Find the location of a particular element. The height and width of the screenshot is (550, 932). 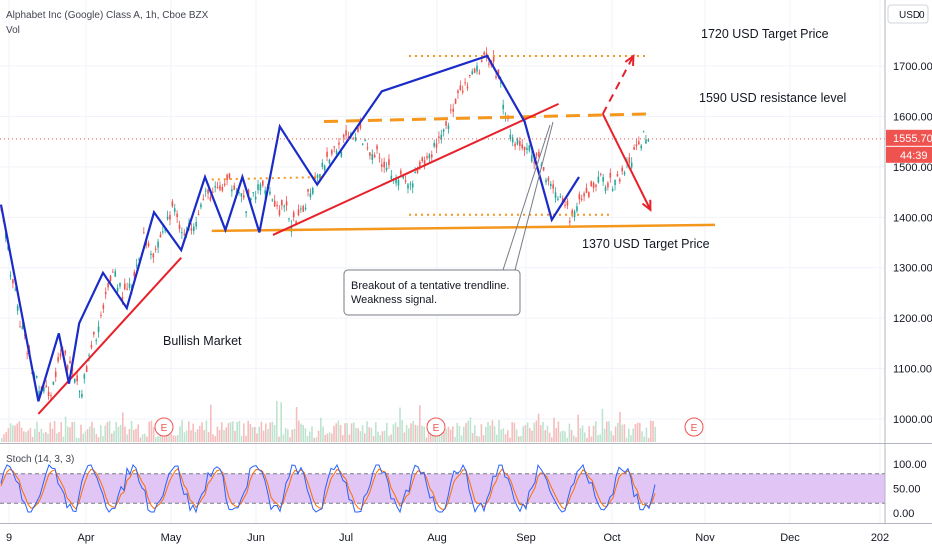

price-tag-bg is located at coordinates (909, 137).